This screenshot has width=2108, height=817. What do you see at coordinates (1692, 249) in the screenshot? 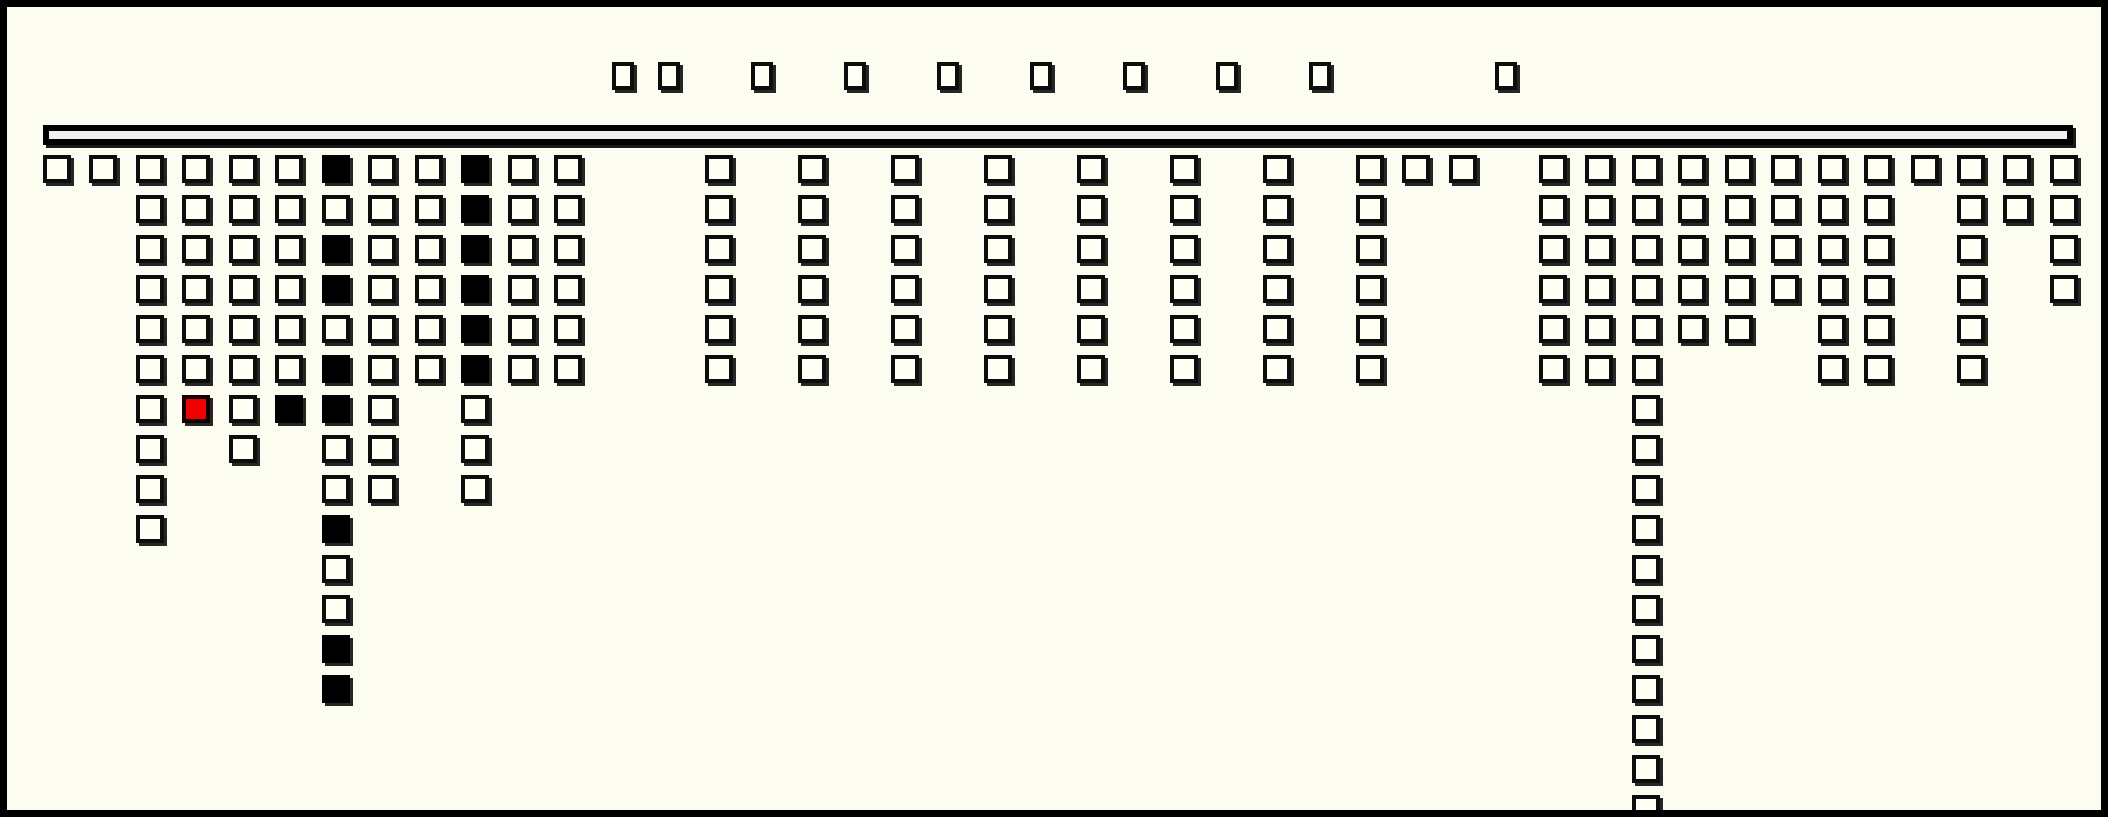
I see `node-c25-r2` at bounding box center [1692, 249].